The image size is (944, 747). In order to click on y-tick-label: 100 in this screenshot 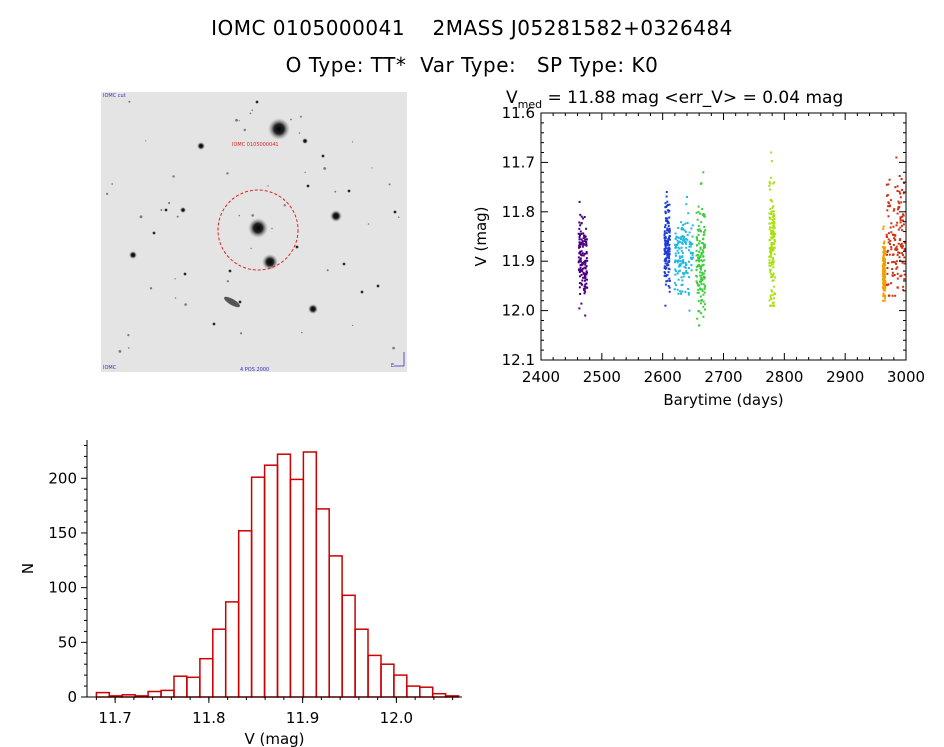, I will do `click(62, 588)`.